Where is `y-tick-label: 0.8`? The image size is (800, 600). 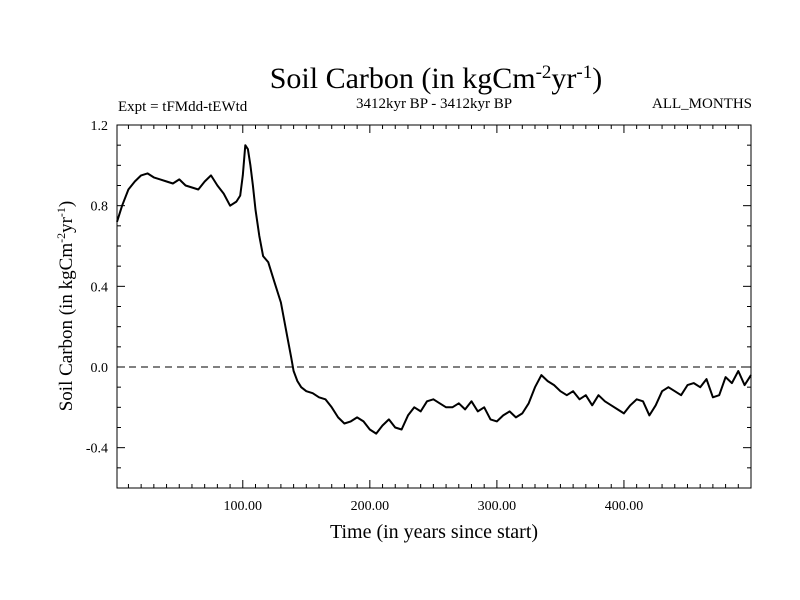 y-tick-label: 0.8 is located at coordinates (100, 207).